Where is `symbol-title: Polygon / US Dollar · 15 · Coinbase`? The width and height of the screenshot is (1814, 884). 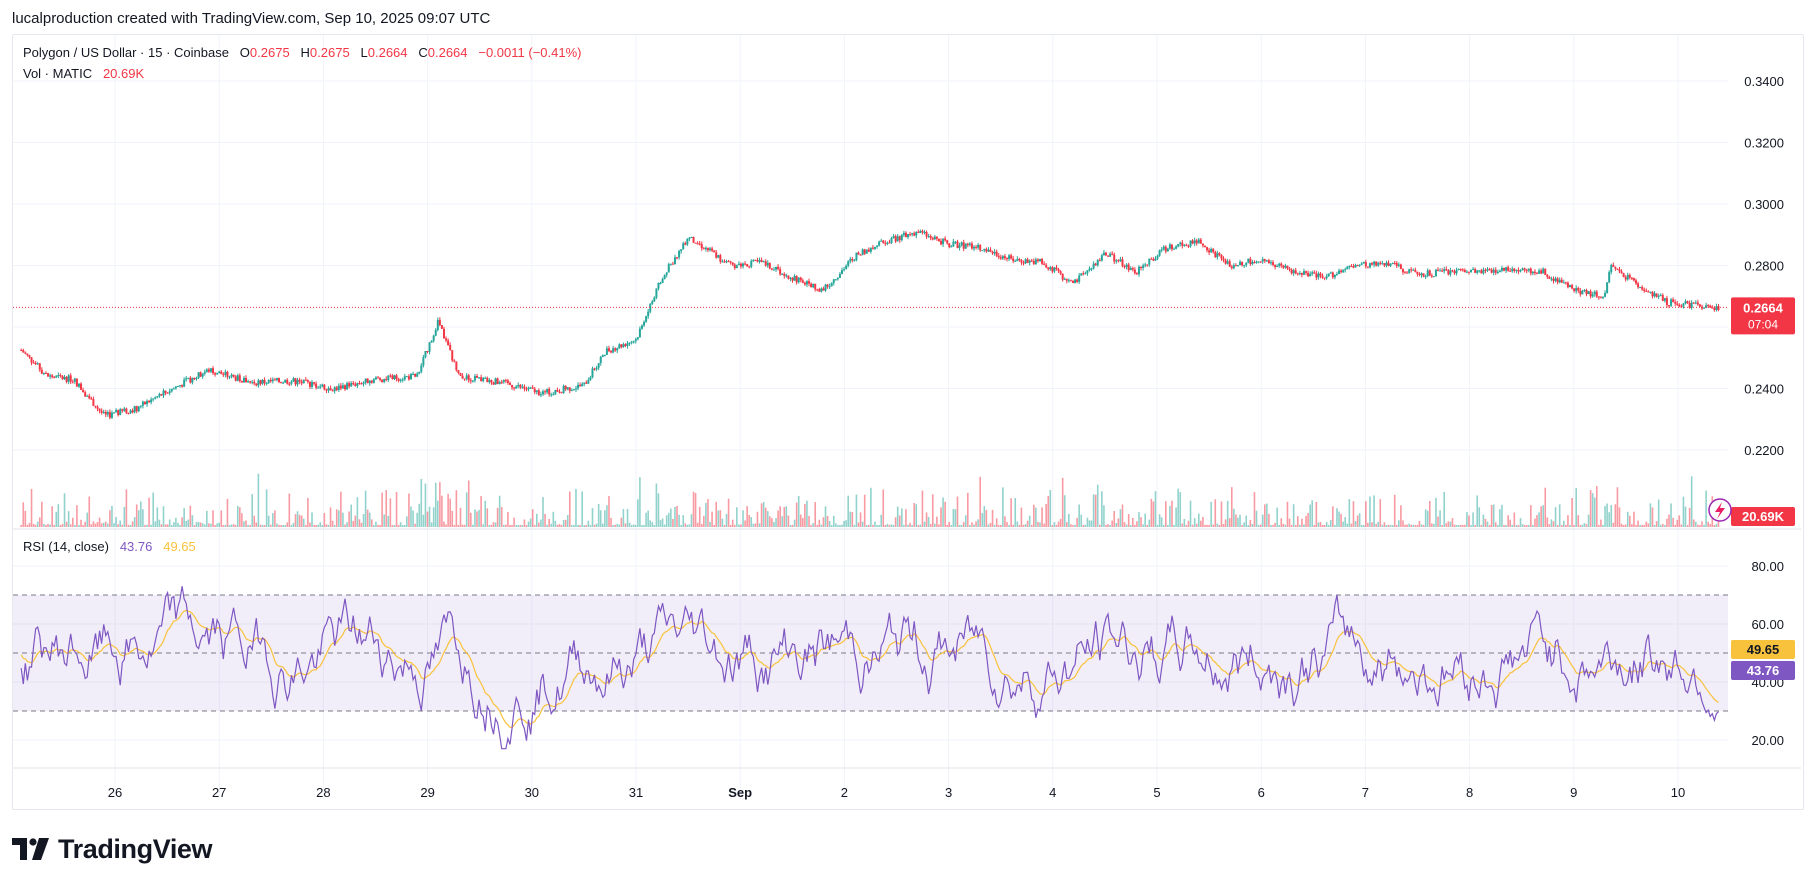 symbol-title: Polygon / US Dollar · 15 · Coinbase is located at coordinates (126, 52).